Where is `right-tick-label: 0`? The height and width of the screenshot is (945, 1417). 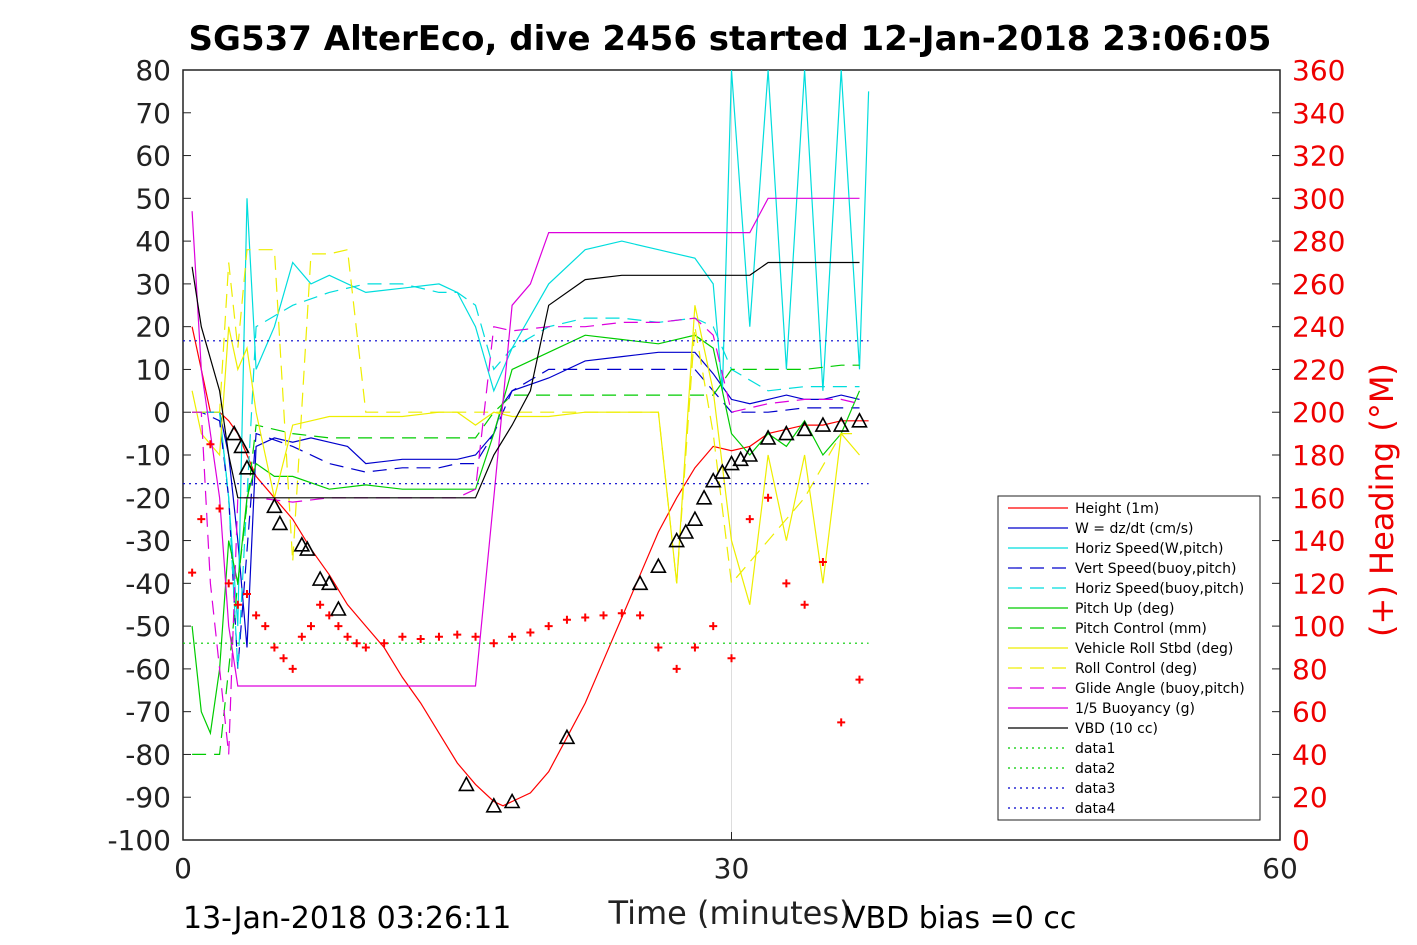 right-tick-label: 0 is located at coordinates (1301, 840).